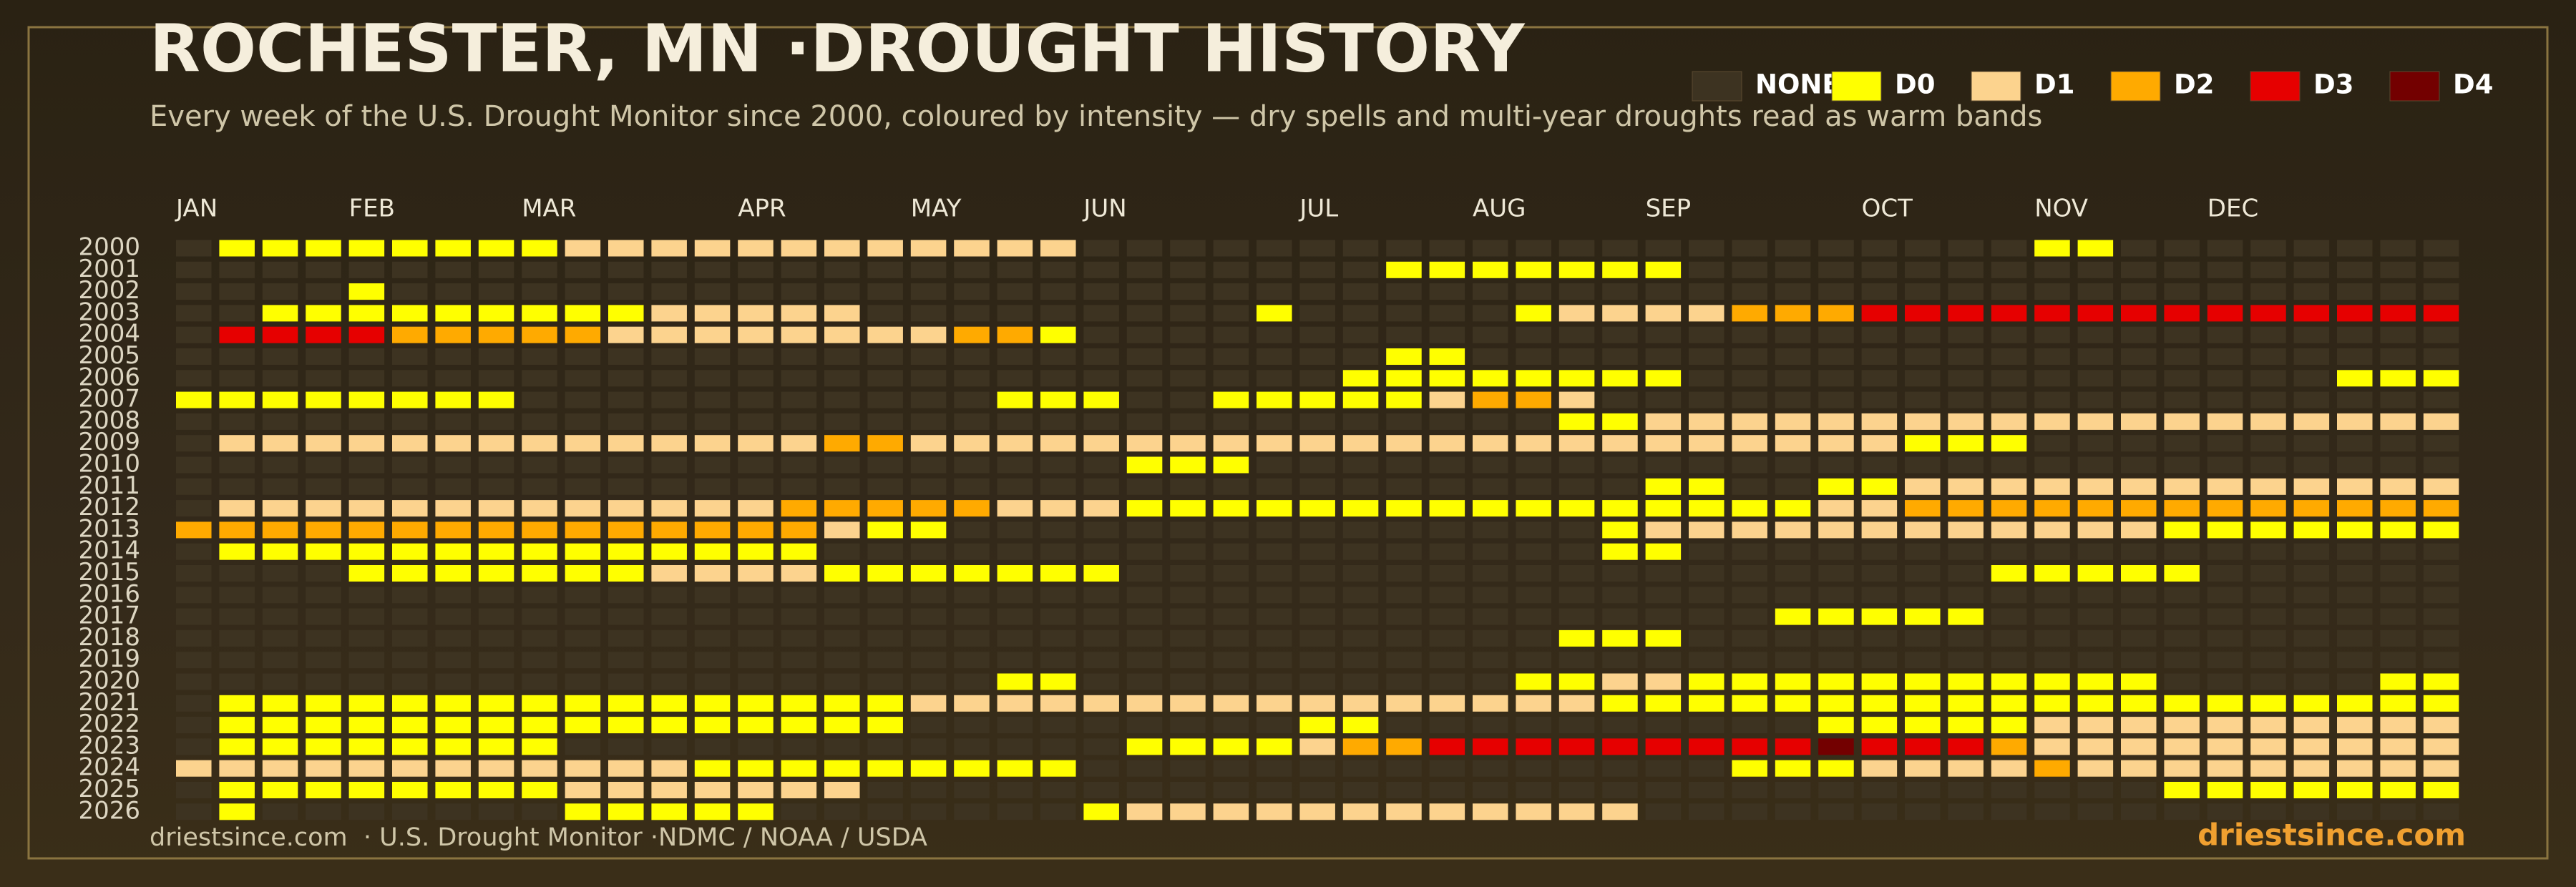  I want to click on legend-label: D2, so click(2194, 84).